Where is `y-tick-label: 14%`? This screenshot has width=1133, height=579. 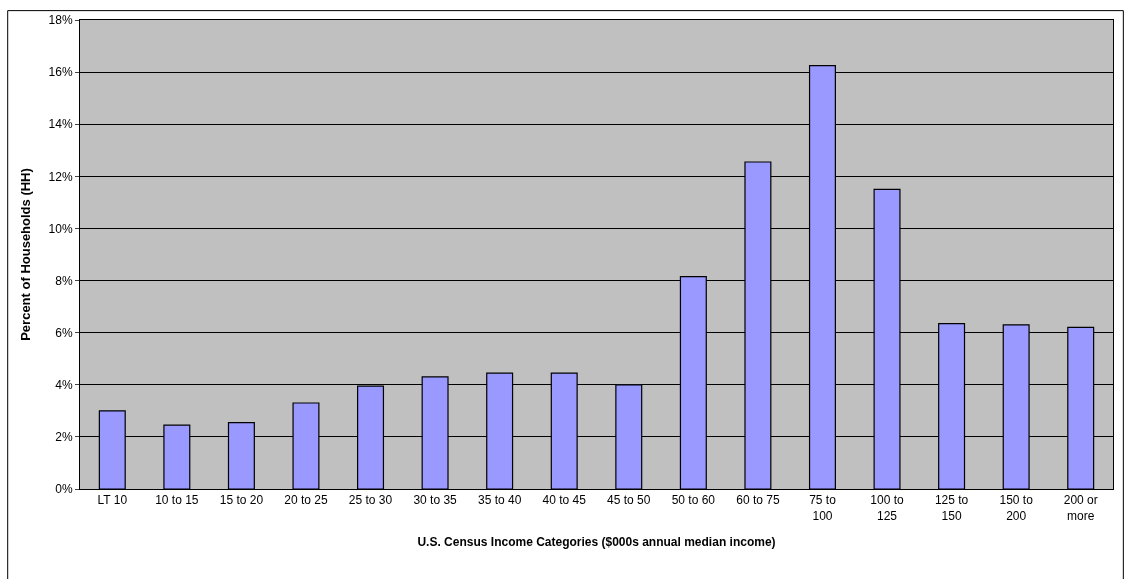
y-tick-label: 14% is located at coordinates (60, 124).